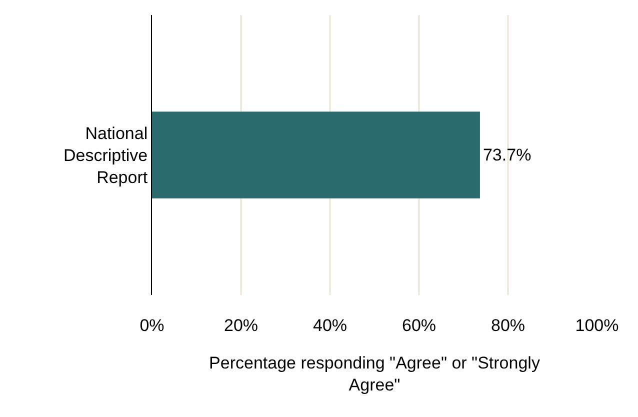 The width and height of the screenshot is (638, 417). Describe the element at coordinates (106, 156) in the screenshot. I see `y-tick-label: National Descriptive Report` at that location.